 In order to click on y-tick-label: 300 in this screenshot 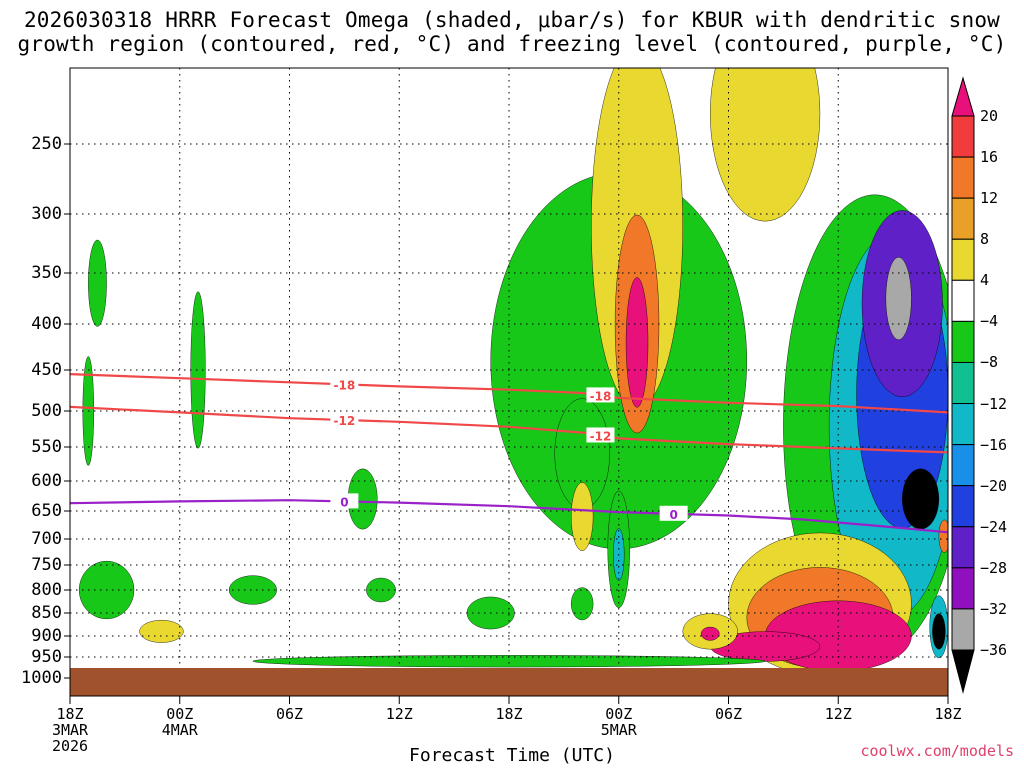, I will do `click(46, 214)`.